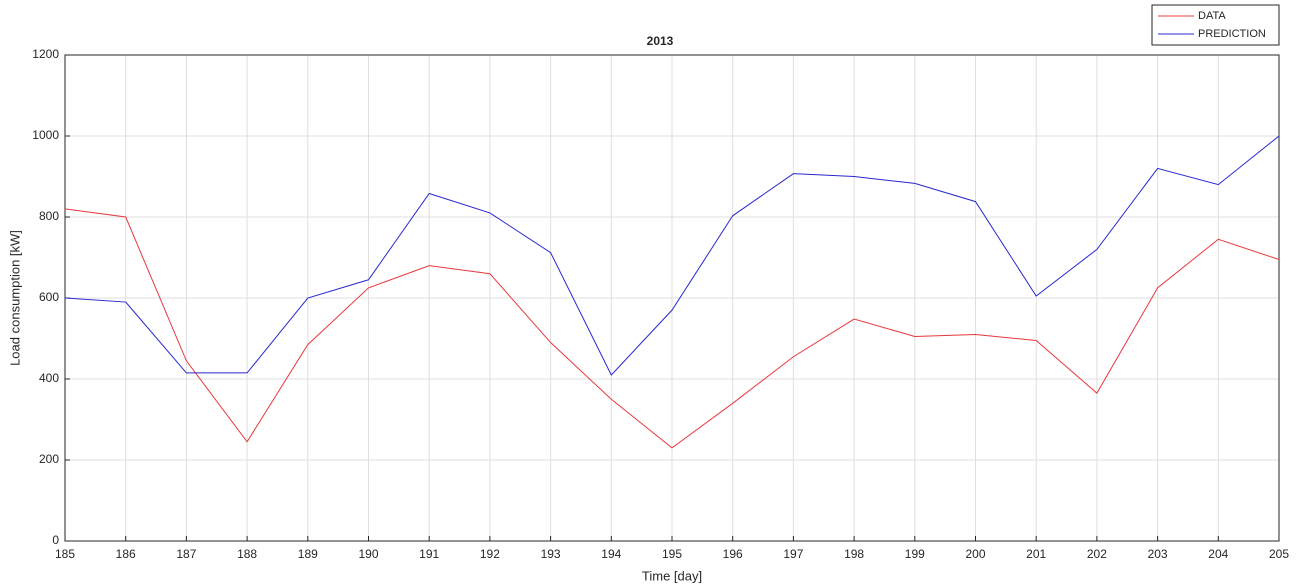 The height and width of the screenshot is (587, 1301). Describe the element at coordinates (49, 297) in the screenshot. I see `y-tick-label: 600` at that location.